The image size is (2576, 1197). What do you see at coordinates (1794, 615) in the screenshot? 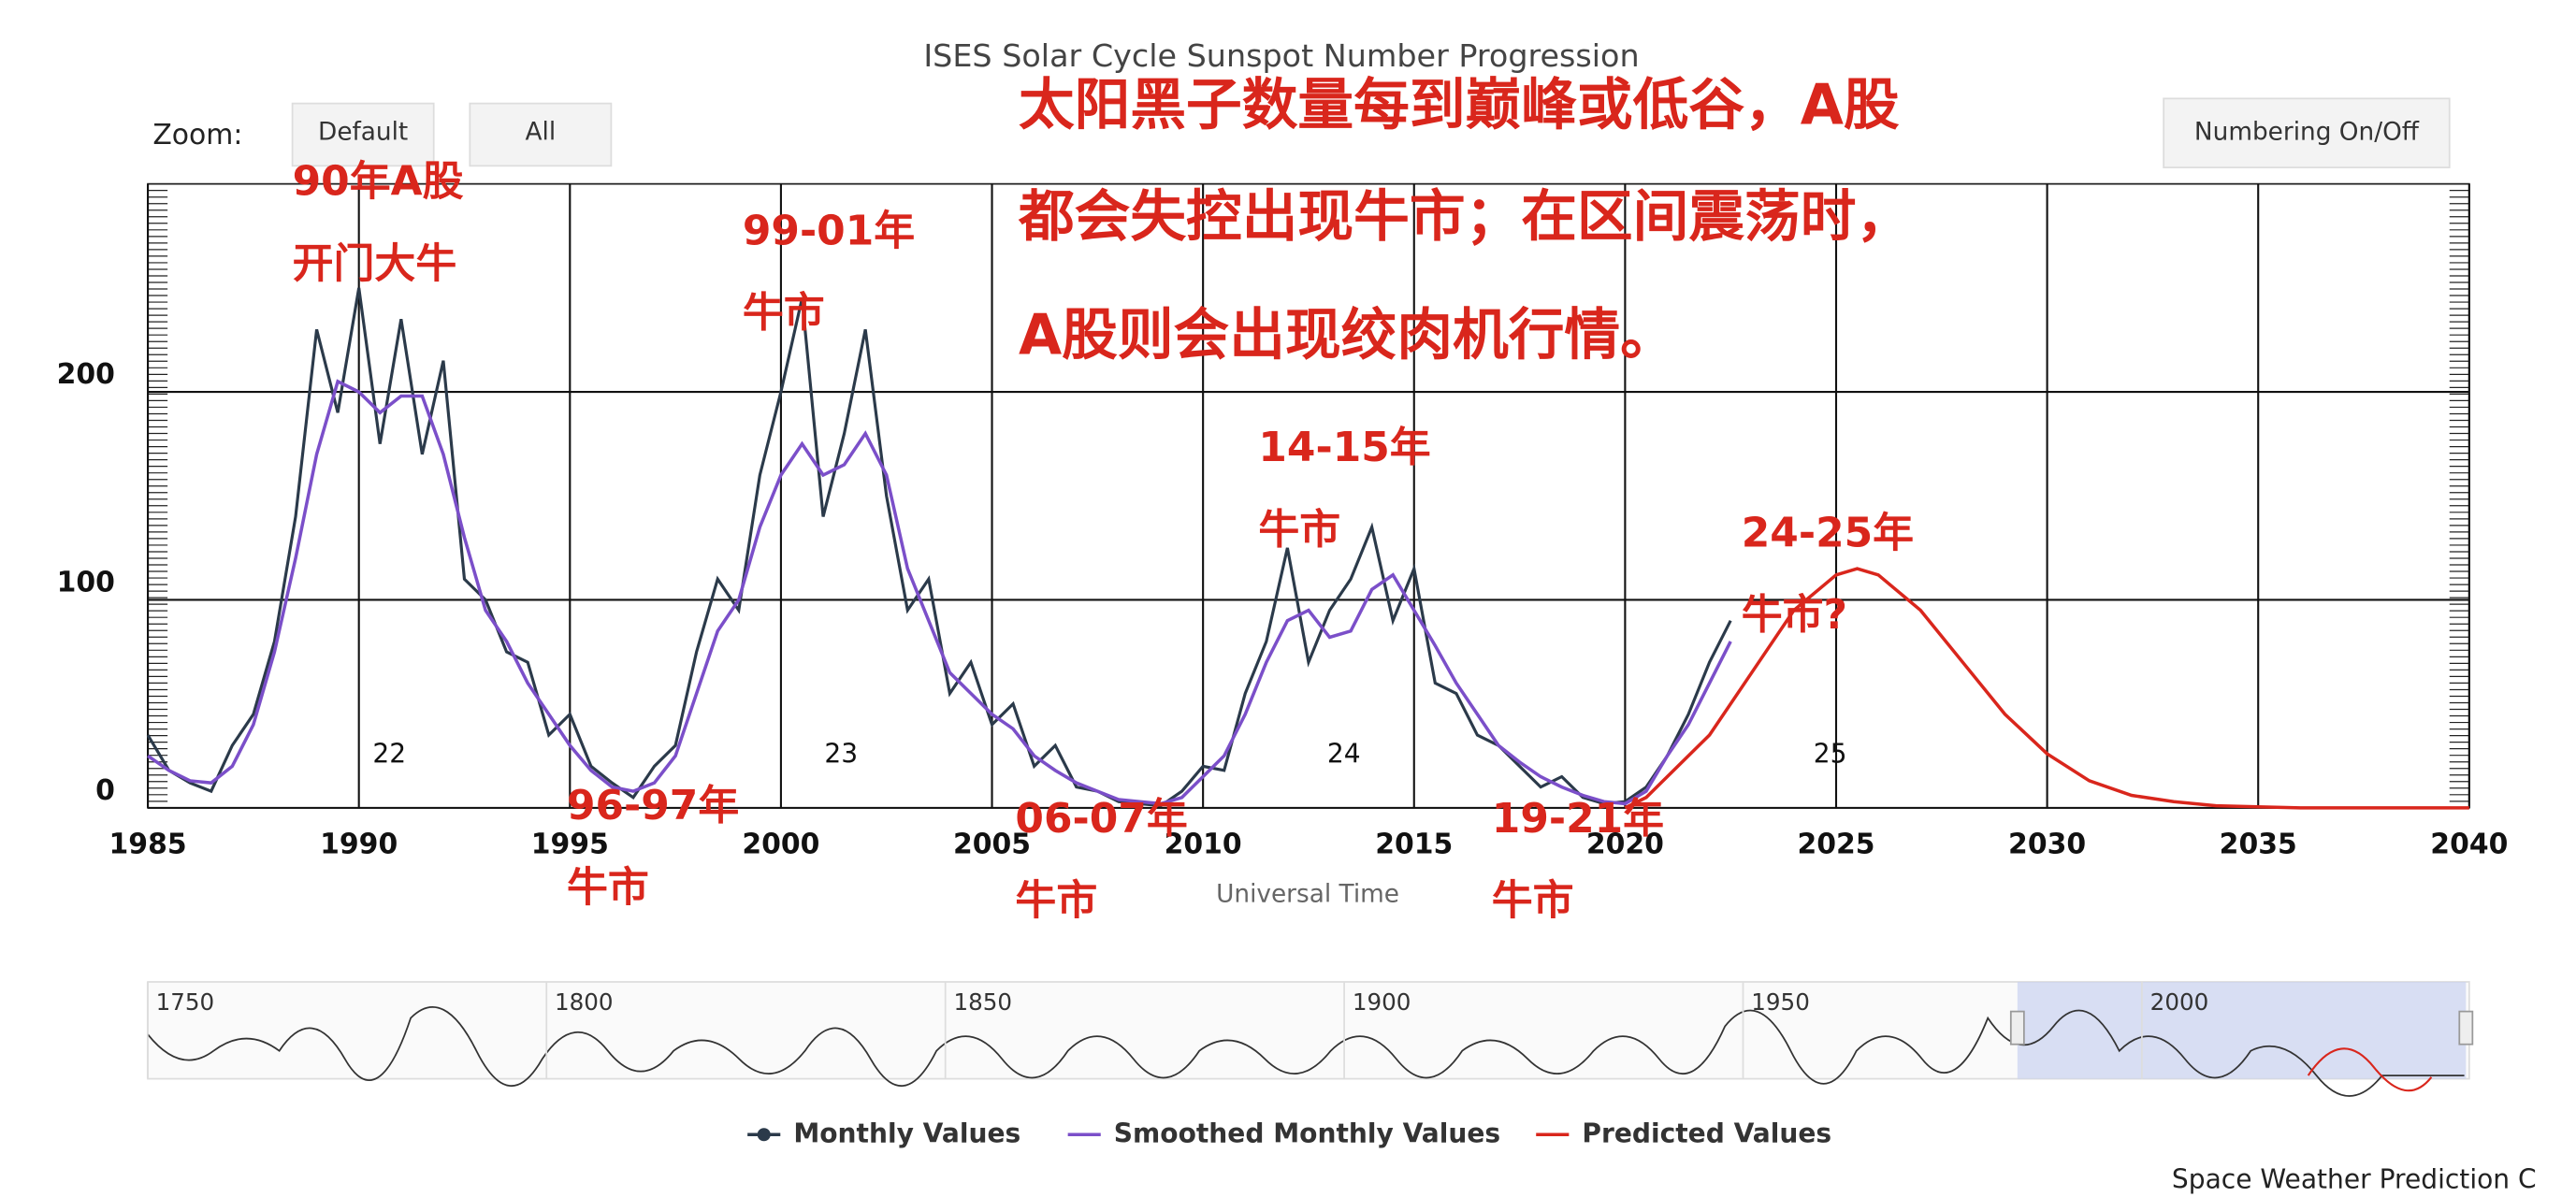
I see `annotation: 牛市?` at bounding box center [1794, 615].